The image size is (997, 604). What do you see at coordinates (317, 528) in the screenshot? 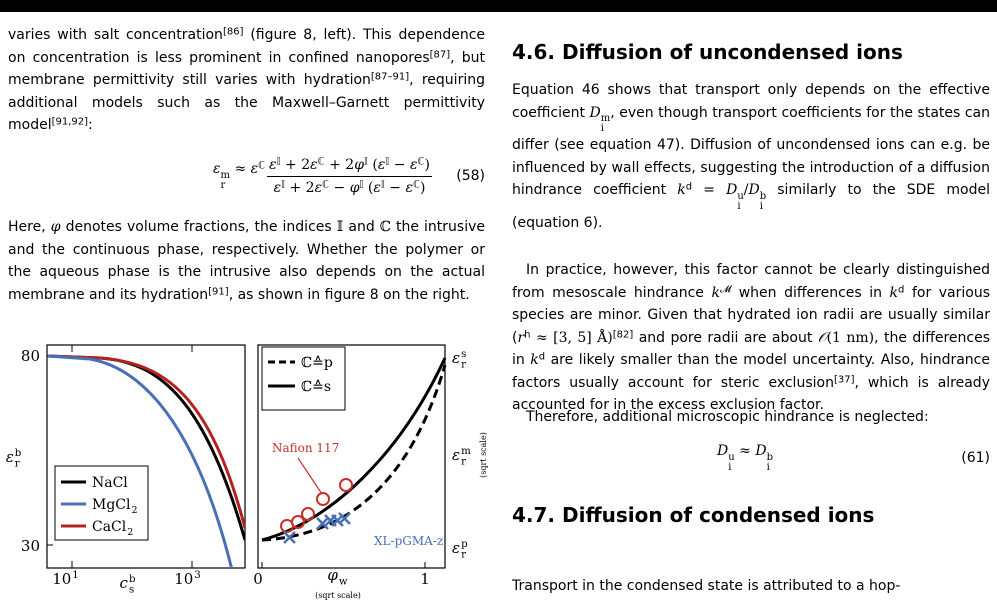
I see `markers` at bounding box center [317, 528].